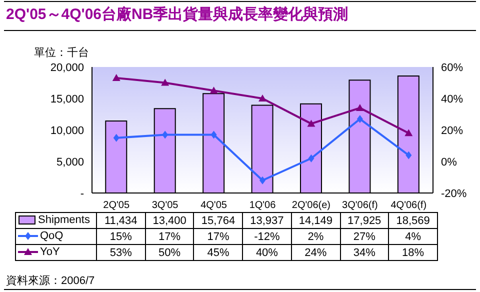 The image size is (480, 292). I want to click on x-tick-label: 3Q'06(f), so click(360, 206).